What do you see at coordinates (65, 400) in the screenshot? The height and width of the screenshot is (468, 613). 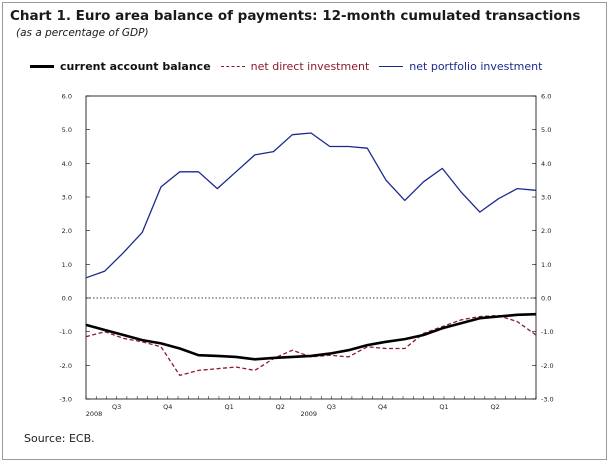 I see `y-tick-label-left: -3.0` at bounding box center [65, 400].